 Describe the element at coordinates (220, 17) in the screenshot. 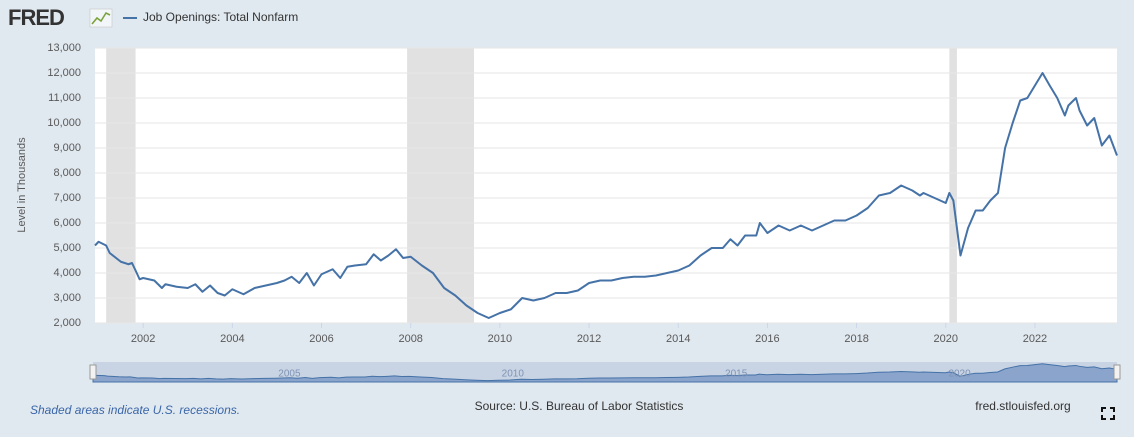

I see `legend-label: Job Openings: Total Nonfarm` at that location.